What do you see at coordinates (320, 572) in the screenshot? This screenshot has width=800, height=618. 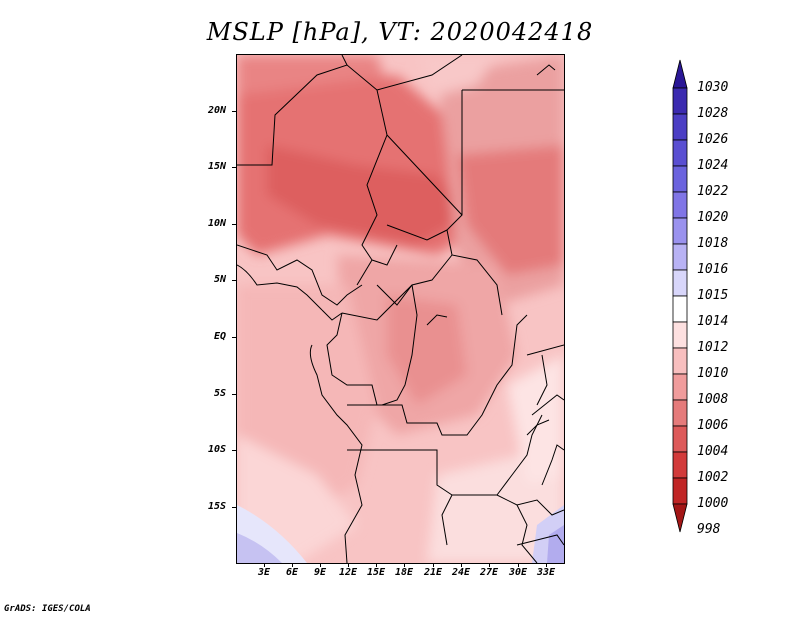 I see `lon-label: 9E` at bounding box center [320, 572].